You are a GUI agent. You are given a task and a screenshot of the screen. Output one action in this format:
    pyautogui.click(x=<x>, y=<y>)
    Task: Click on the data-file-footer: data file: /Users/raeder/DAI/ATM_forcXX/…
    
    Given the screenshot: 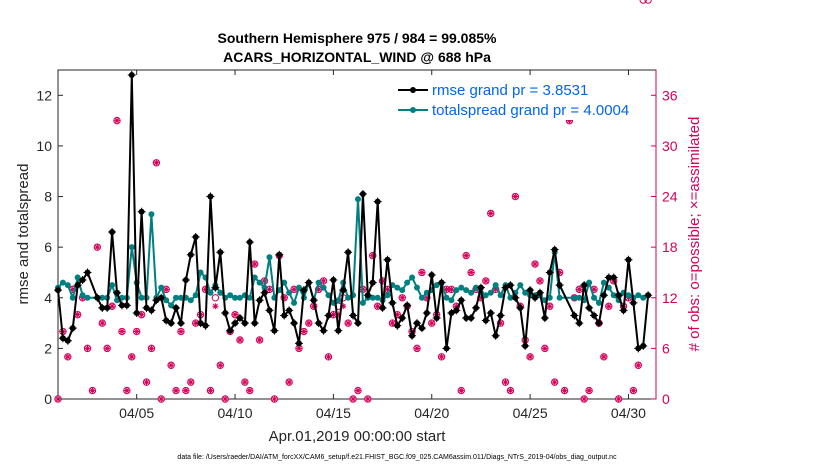 What is the action you would take?
    pyautogui.click(x=397, y=457)
    